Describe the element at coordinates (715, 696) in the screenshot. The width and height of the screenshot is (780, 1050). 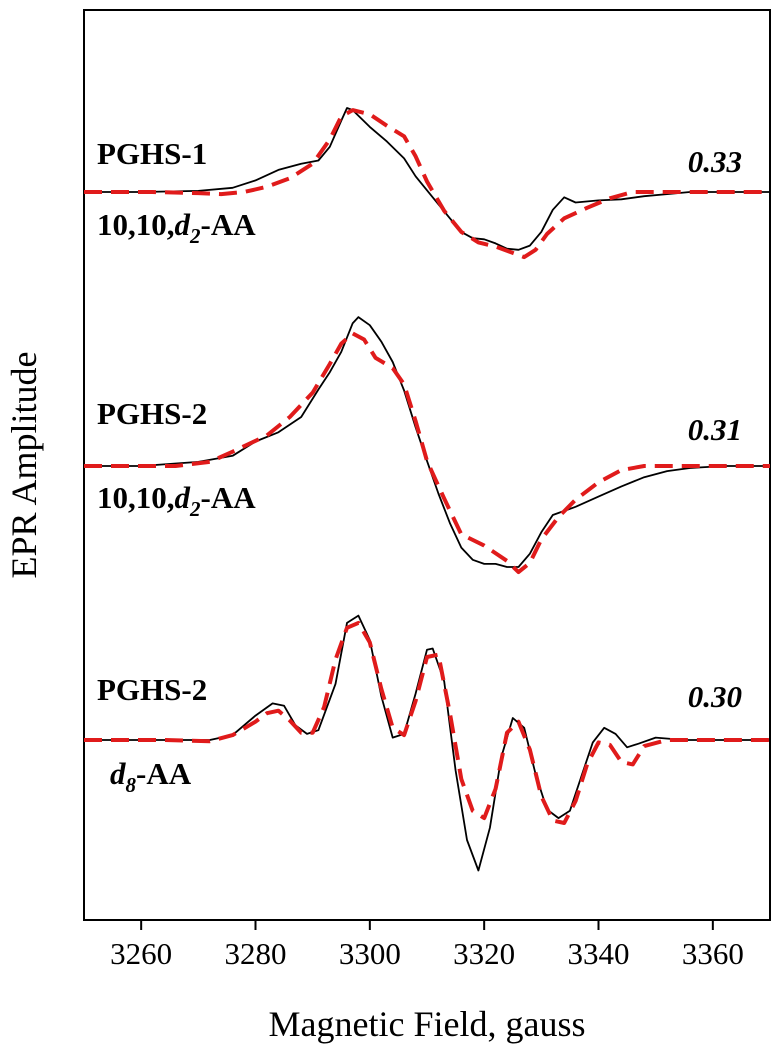
I see `panel-3-ratio-value: 0.30` at that location.